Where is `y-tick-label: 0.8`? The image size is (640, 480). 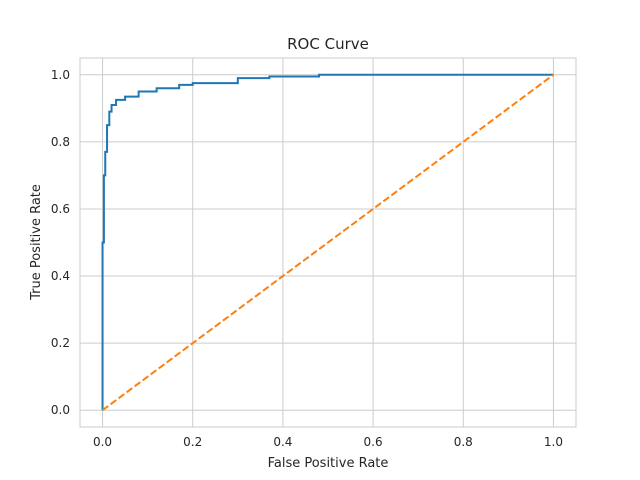 y-tick-label: 0.8 is located at coordinates (60, 142).